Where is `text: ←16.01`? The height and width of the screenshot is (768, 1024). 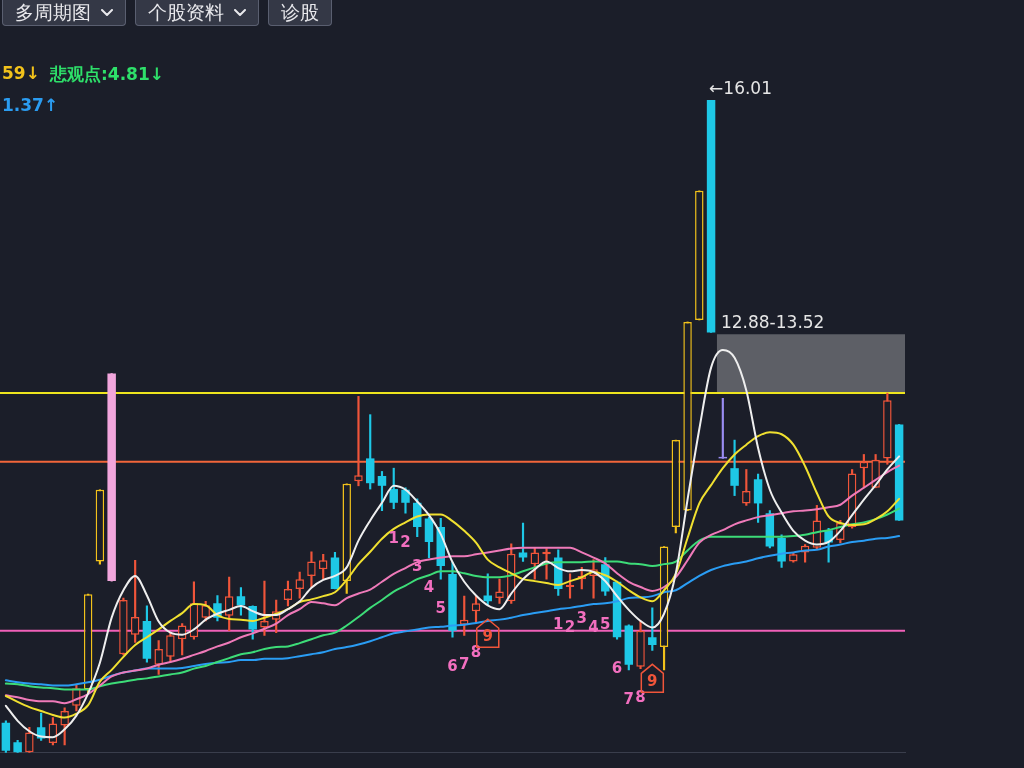 text: ←16.01 is located at coordinates (740, 87).